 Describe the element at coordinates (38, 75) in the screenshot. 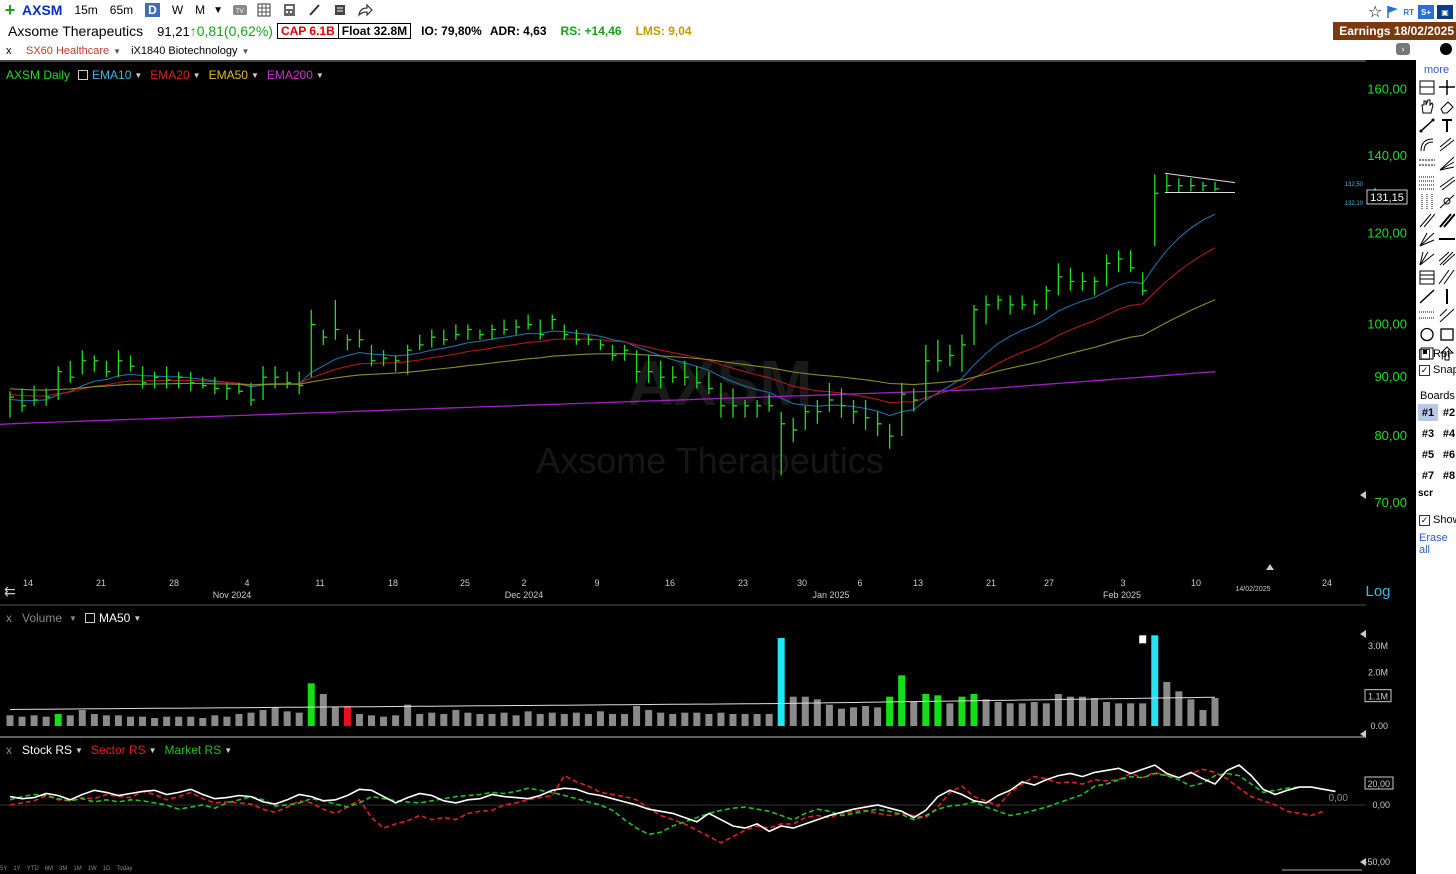

I see `chart-title: AXSM Daily` at that location.